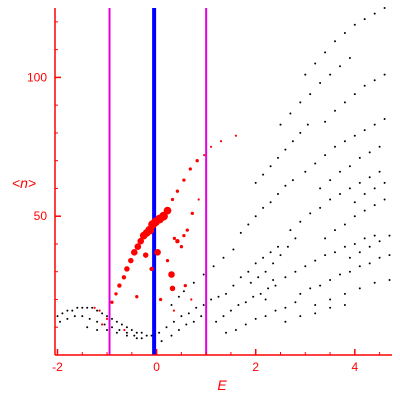 The width and height of the screenshot is (400, 400). Describe the element at coordinates (37, 77) in the screenshot. I see `y-tick-label: 100` at that location.